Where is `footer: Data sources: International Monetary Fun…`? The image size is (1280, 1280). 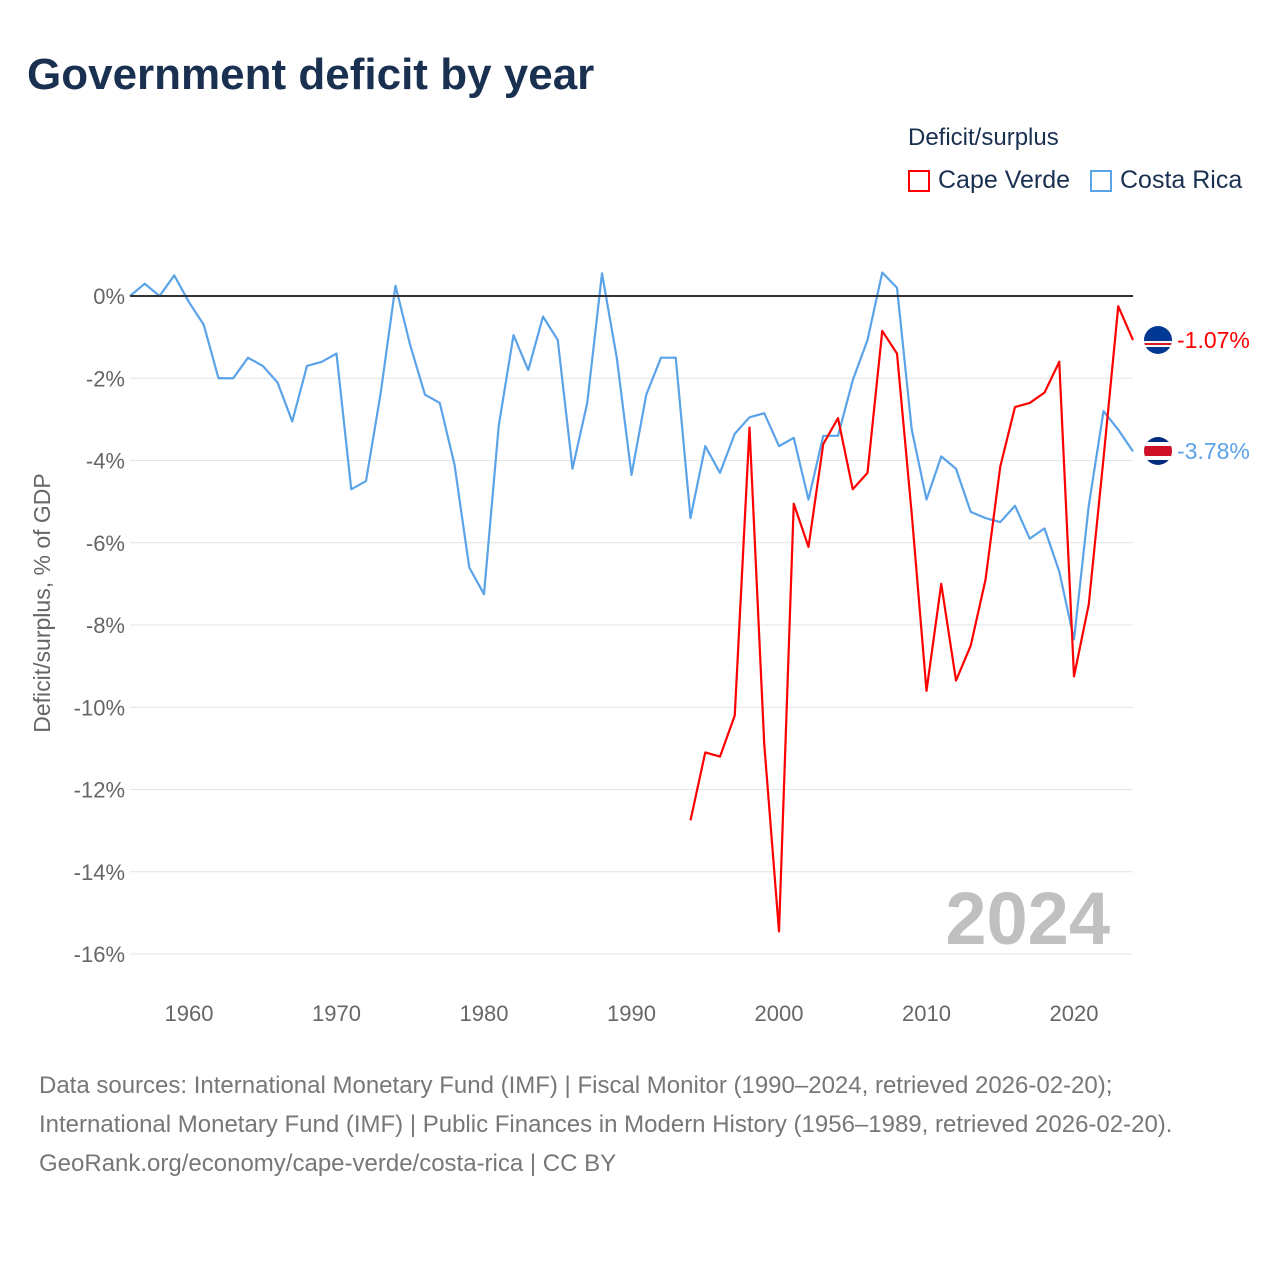 footer: Data sources: International Monetary Fun… is located at coordinates (639, 1124).